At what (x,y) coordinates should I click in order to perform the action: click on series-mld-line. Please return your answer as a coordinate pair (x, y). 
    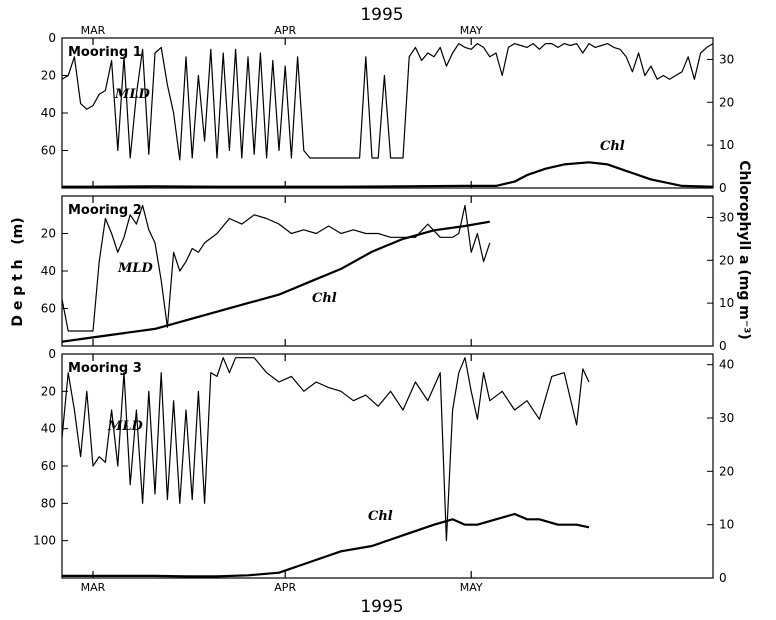
    Looking at the image, I should click on (276, 268).